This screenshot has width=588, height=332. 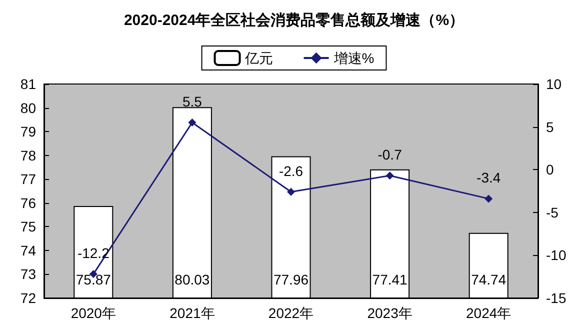 I want to click on x-tick-label: 2020年, so click(x=93, y=313).